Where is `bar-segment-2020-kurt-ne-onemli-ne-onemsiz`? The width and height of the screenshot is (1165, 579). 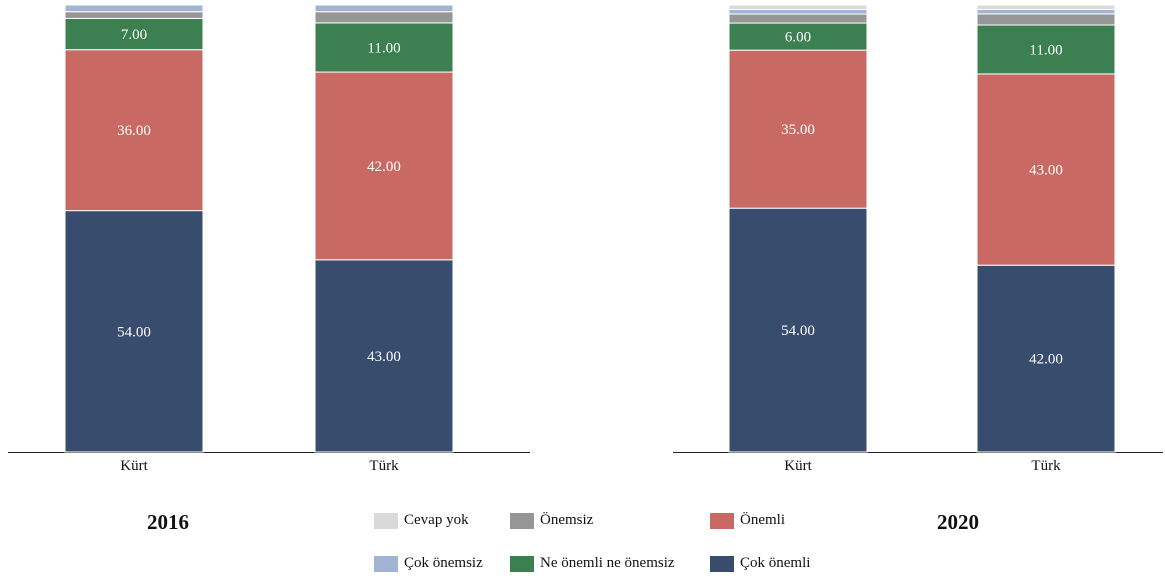
bar-segment-2020-kurt-ne-onemli-ne-onemsiz is located at coordinates (798, 36).